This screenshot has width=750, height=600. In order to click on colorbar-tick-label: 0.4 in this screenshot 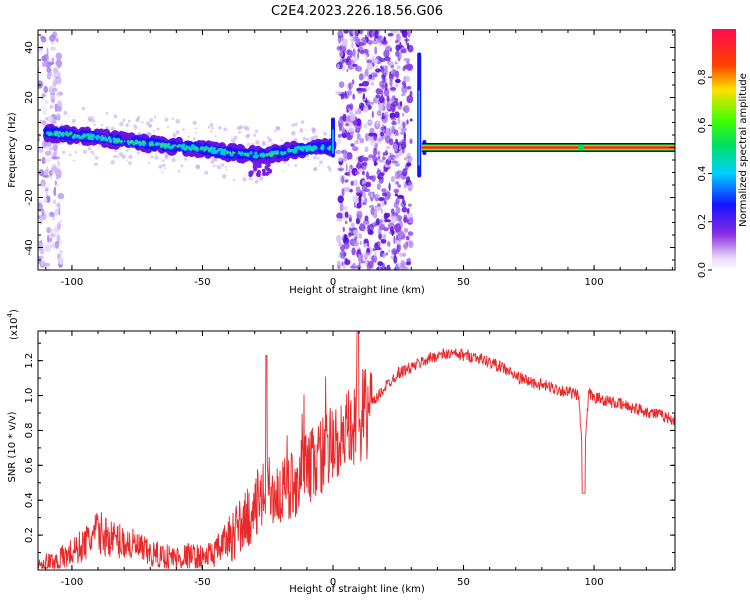, I will do `click(702, 174)`.